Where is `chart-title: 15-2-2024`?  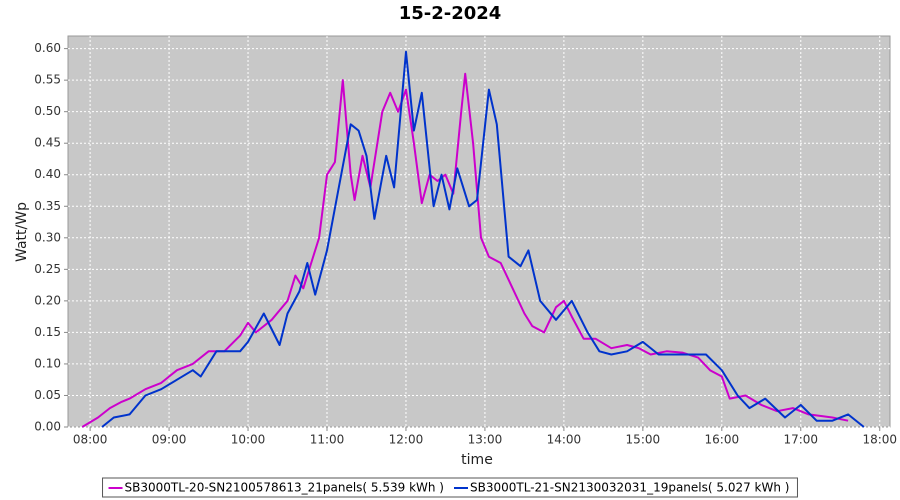
chart-title: 15-2-2024 is located at coordinates (450, 13).